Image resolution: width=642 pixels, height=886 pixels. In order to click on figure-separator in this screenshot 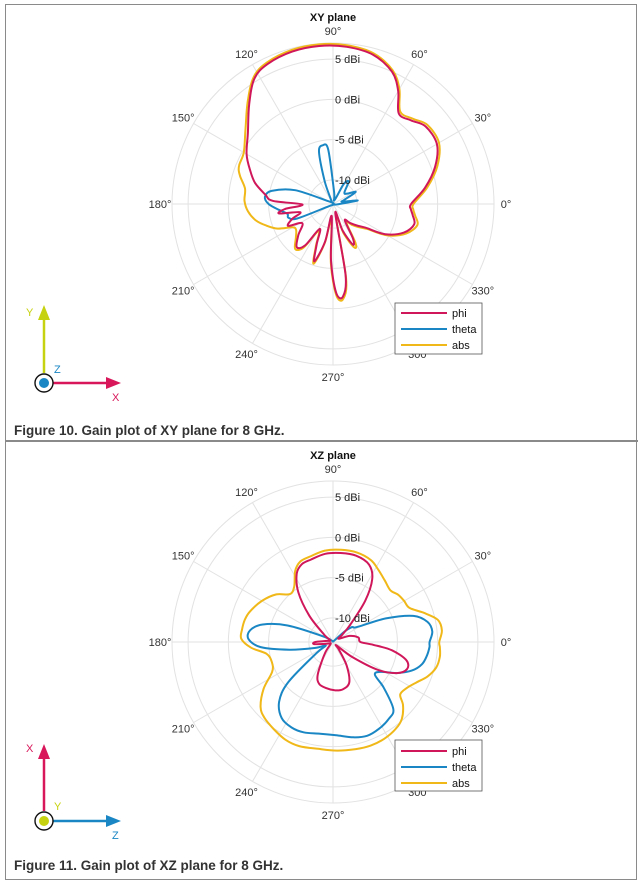, I will do `click(321, 441)`.